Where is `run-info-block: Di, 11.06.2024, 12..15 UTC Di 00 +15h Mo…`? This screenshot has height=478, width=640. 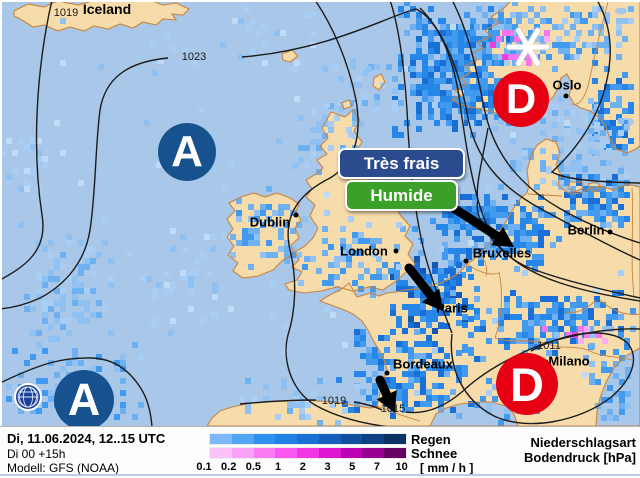
run-info-block: Di, 11.06.2024, 12..15 UTC Di 00 +15h Mo… is located at coordinates (86, 452).